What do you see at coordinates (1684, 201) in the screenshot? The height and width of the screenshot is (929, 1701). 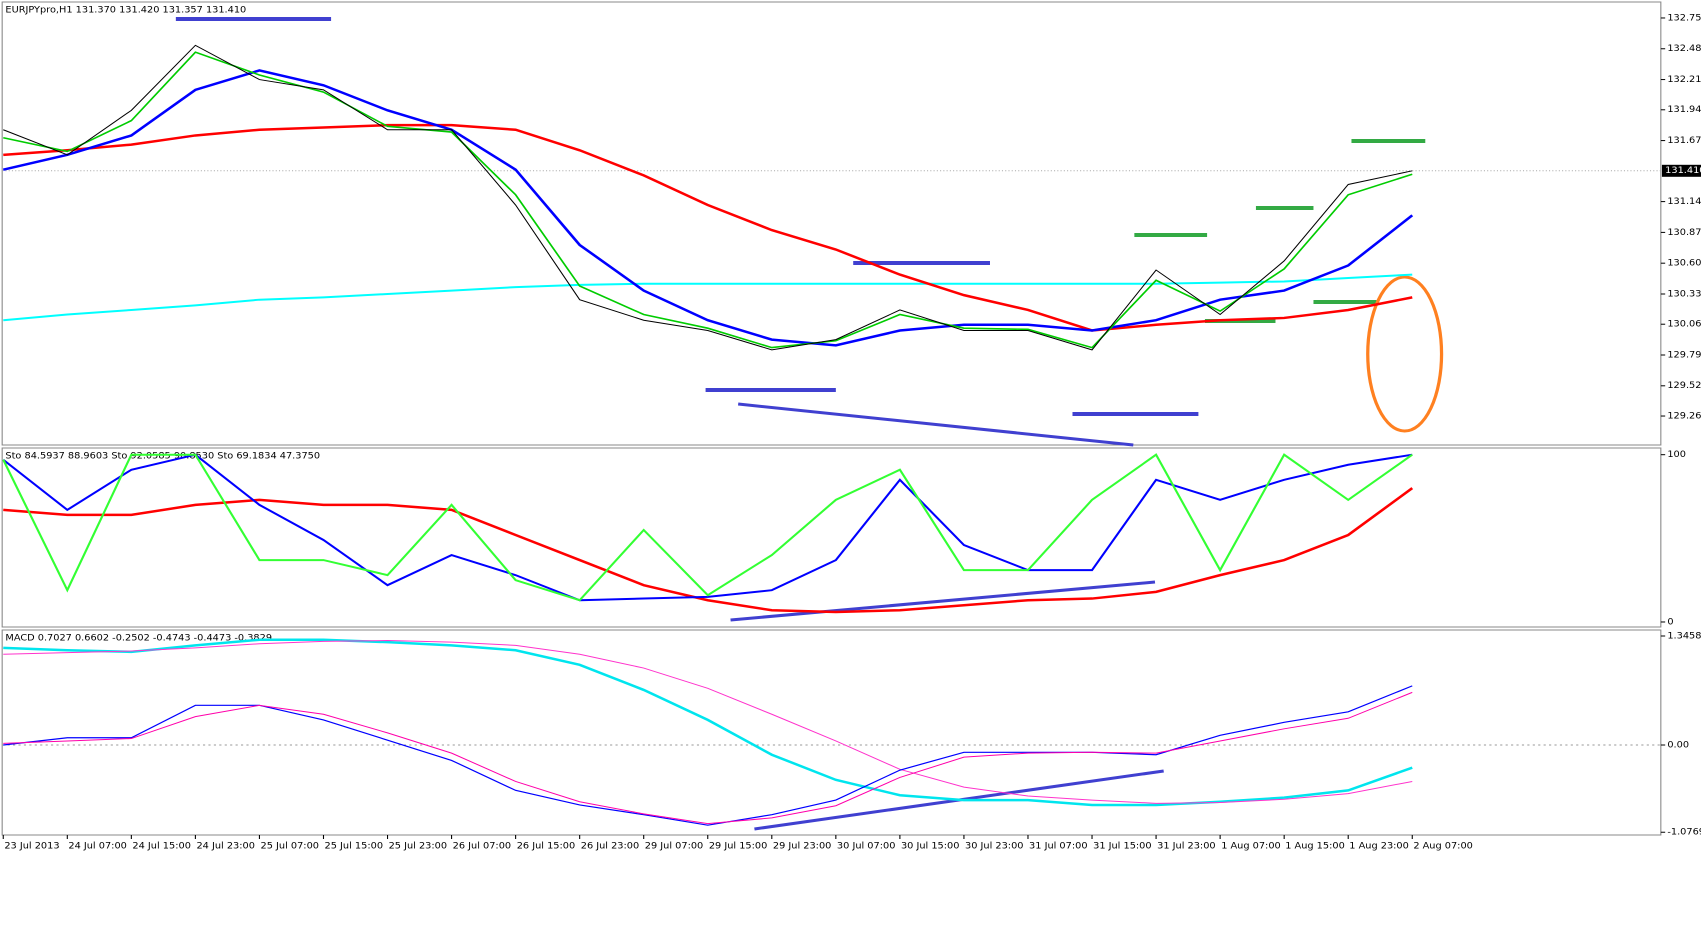 I see `y-tick-label: 131.140` at bounding box center [1684, 201].